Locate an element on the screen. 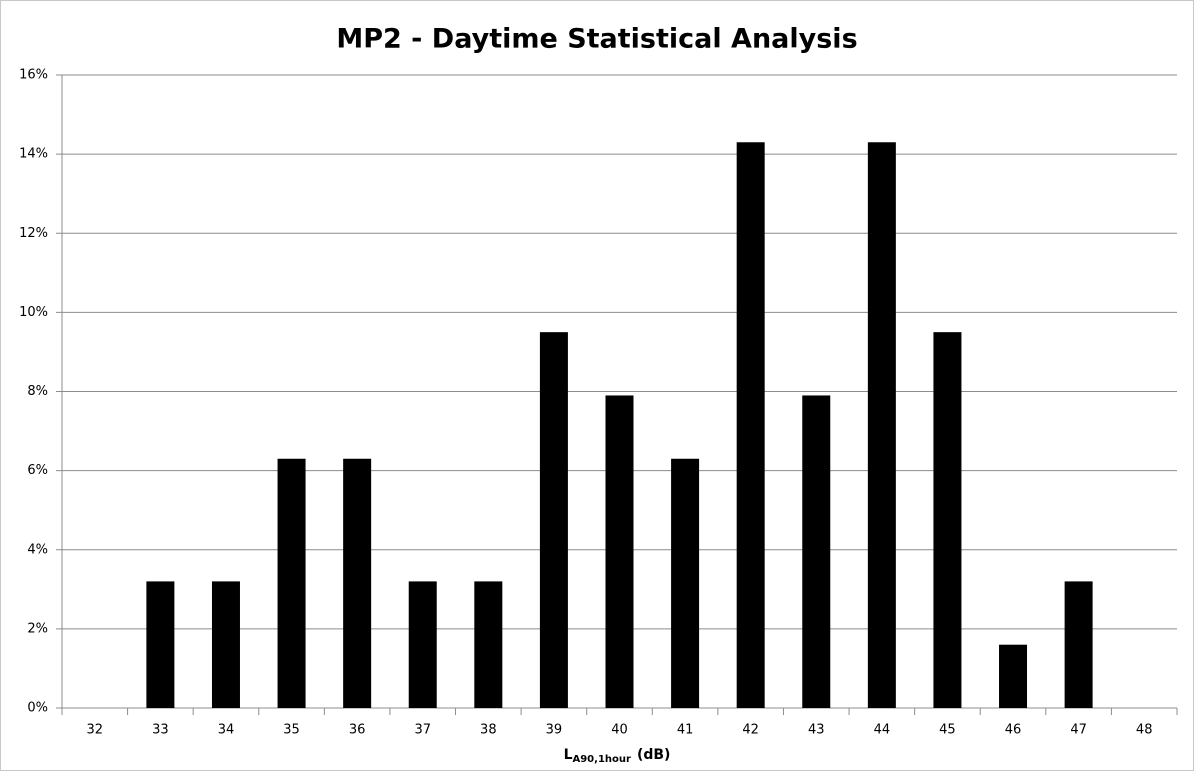 The image size is (1194, 775). y-tick-label: 2% is located at coordinates (37, 628).